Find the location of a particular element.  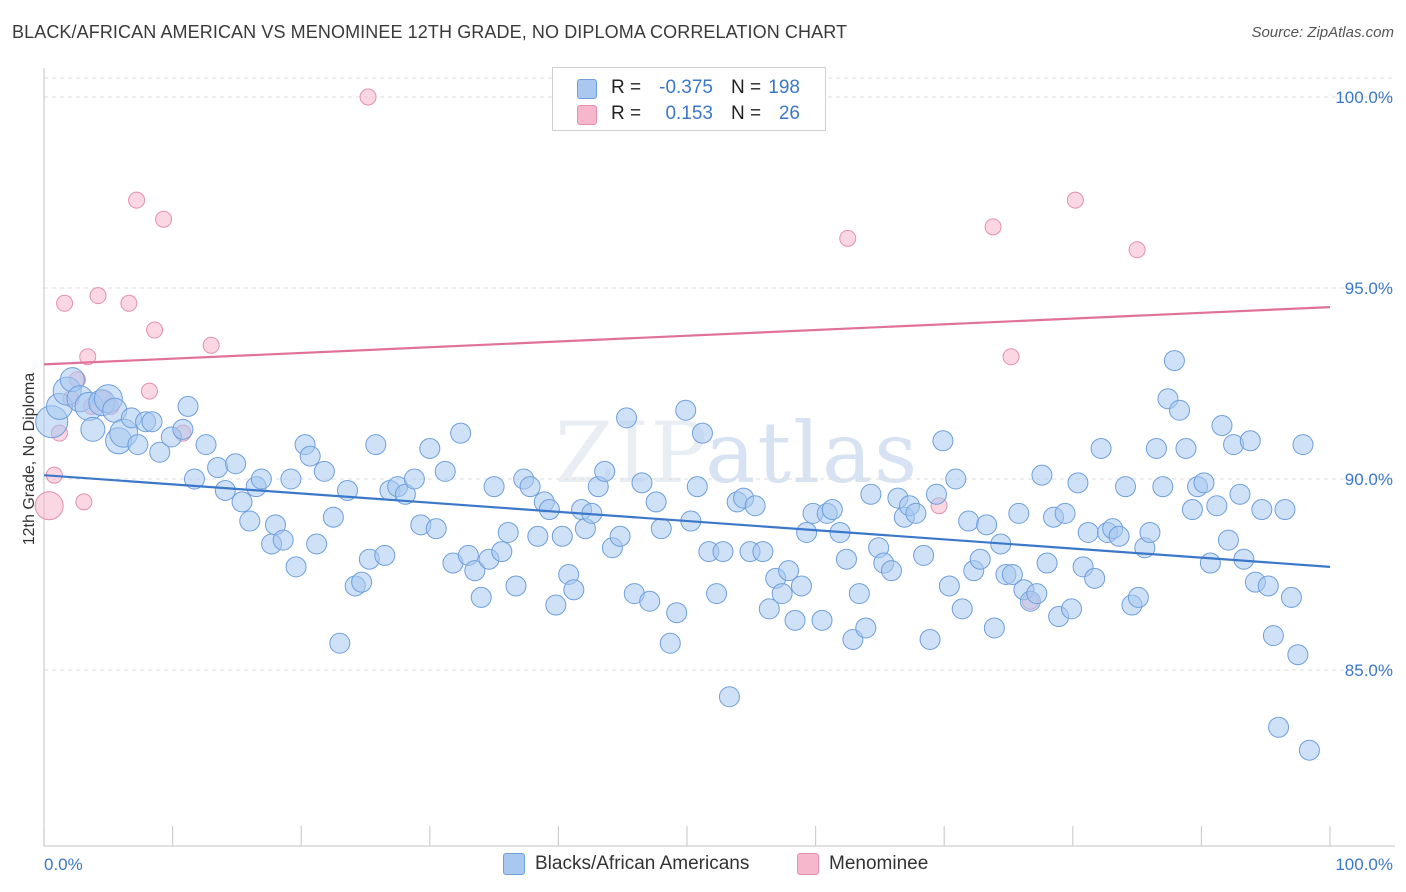

legend-n-label: N = is located at coordinates (746, 87).